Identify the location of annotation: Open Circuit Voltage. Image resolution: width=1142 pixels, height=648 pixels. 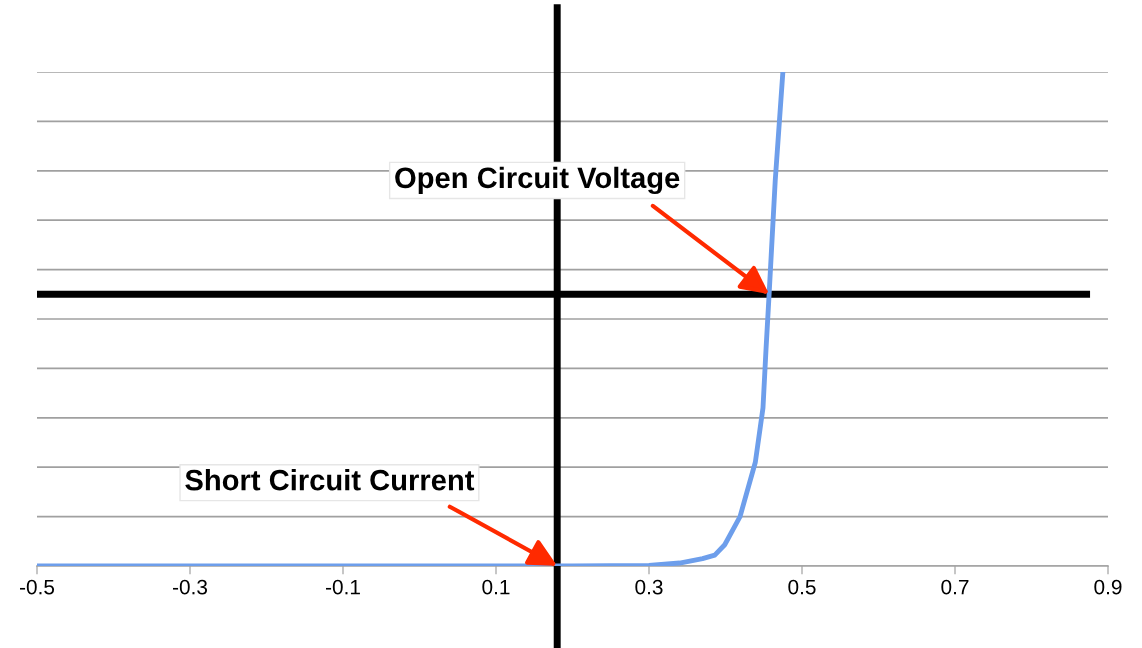
(537, 180).